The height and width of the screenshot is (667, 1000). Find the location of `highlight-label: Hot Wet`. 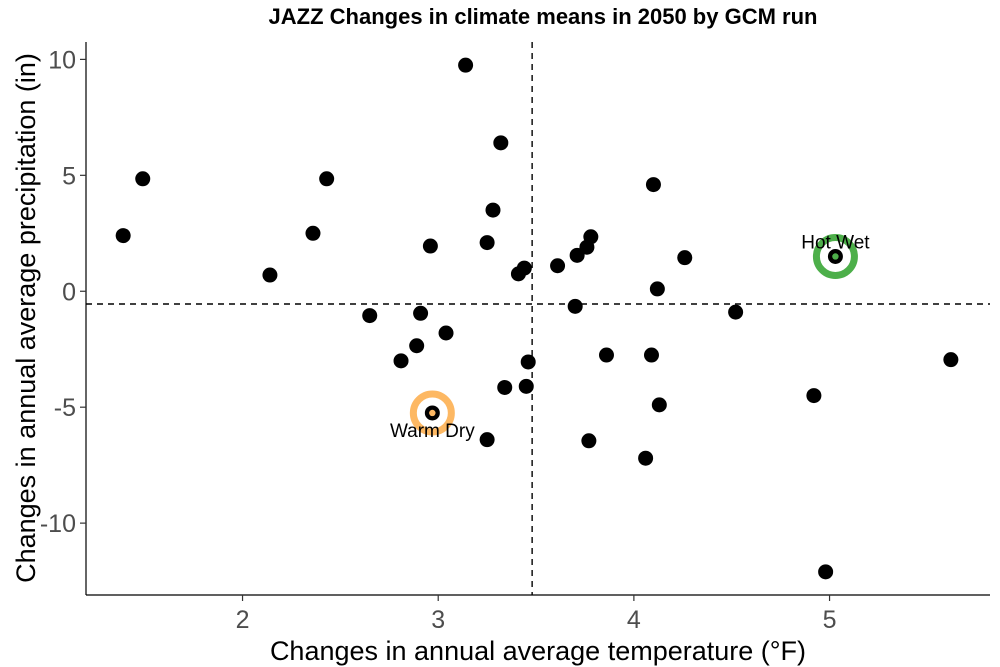

highlight-label: Hot Wet is located at coordinates (835, 242).